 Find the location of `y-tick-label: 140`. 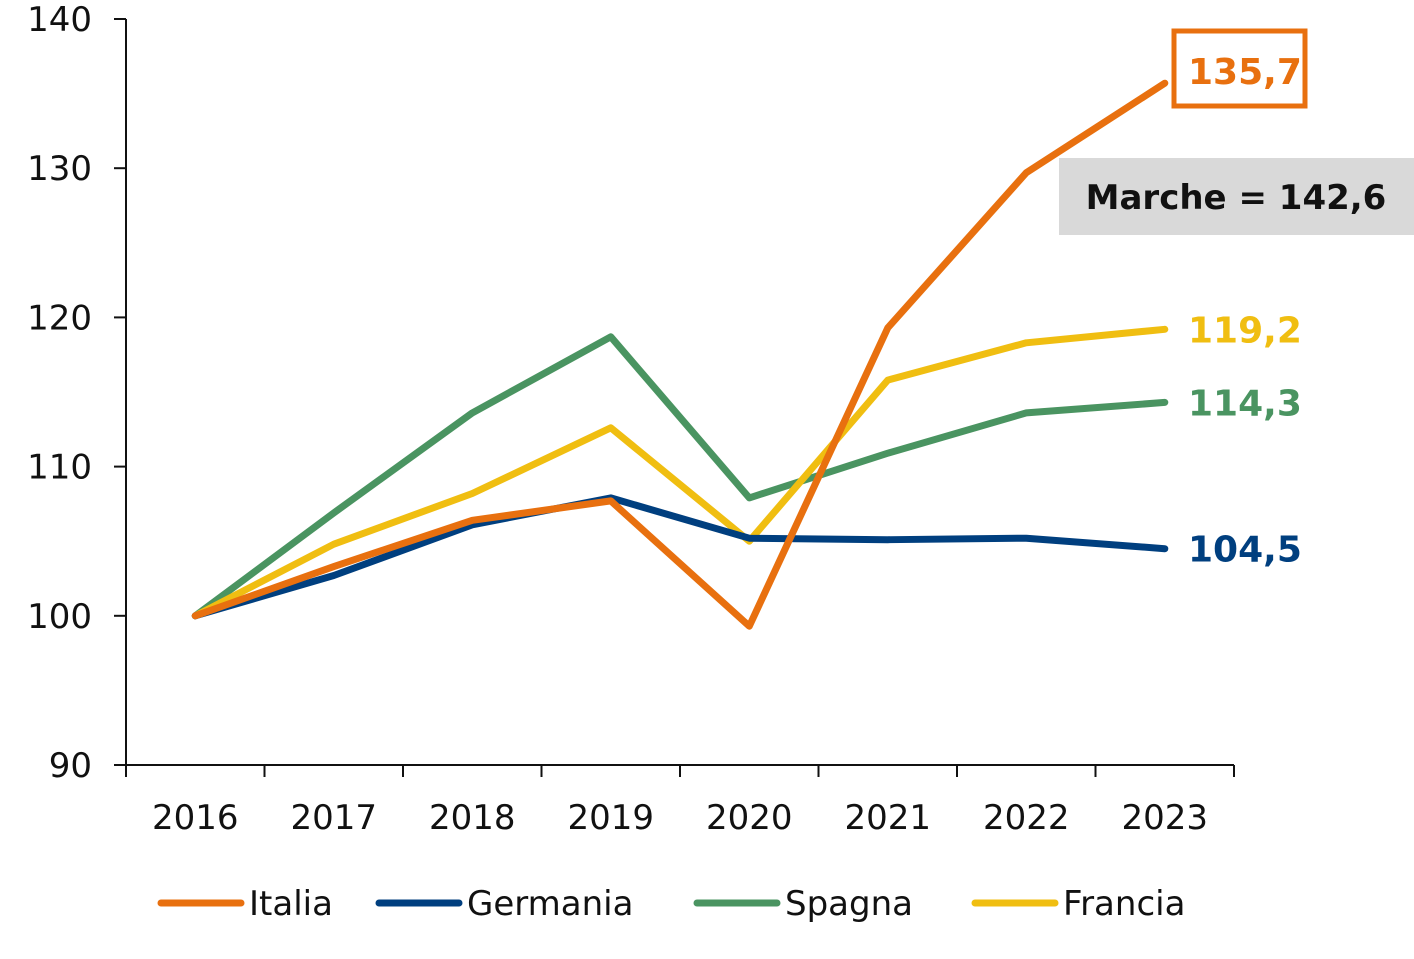

y-tick-label: 140 is located at coordinates (59, 20).